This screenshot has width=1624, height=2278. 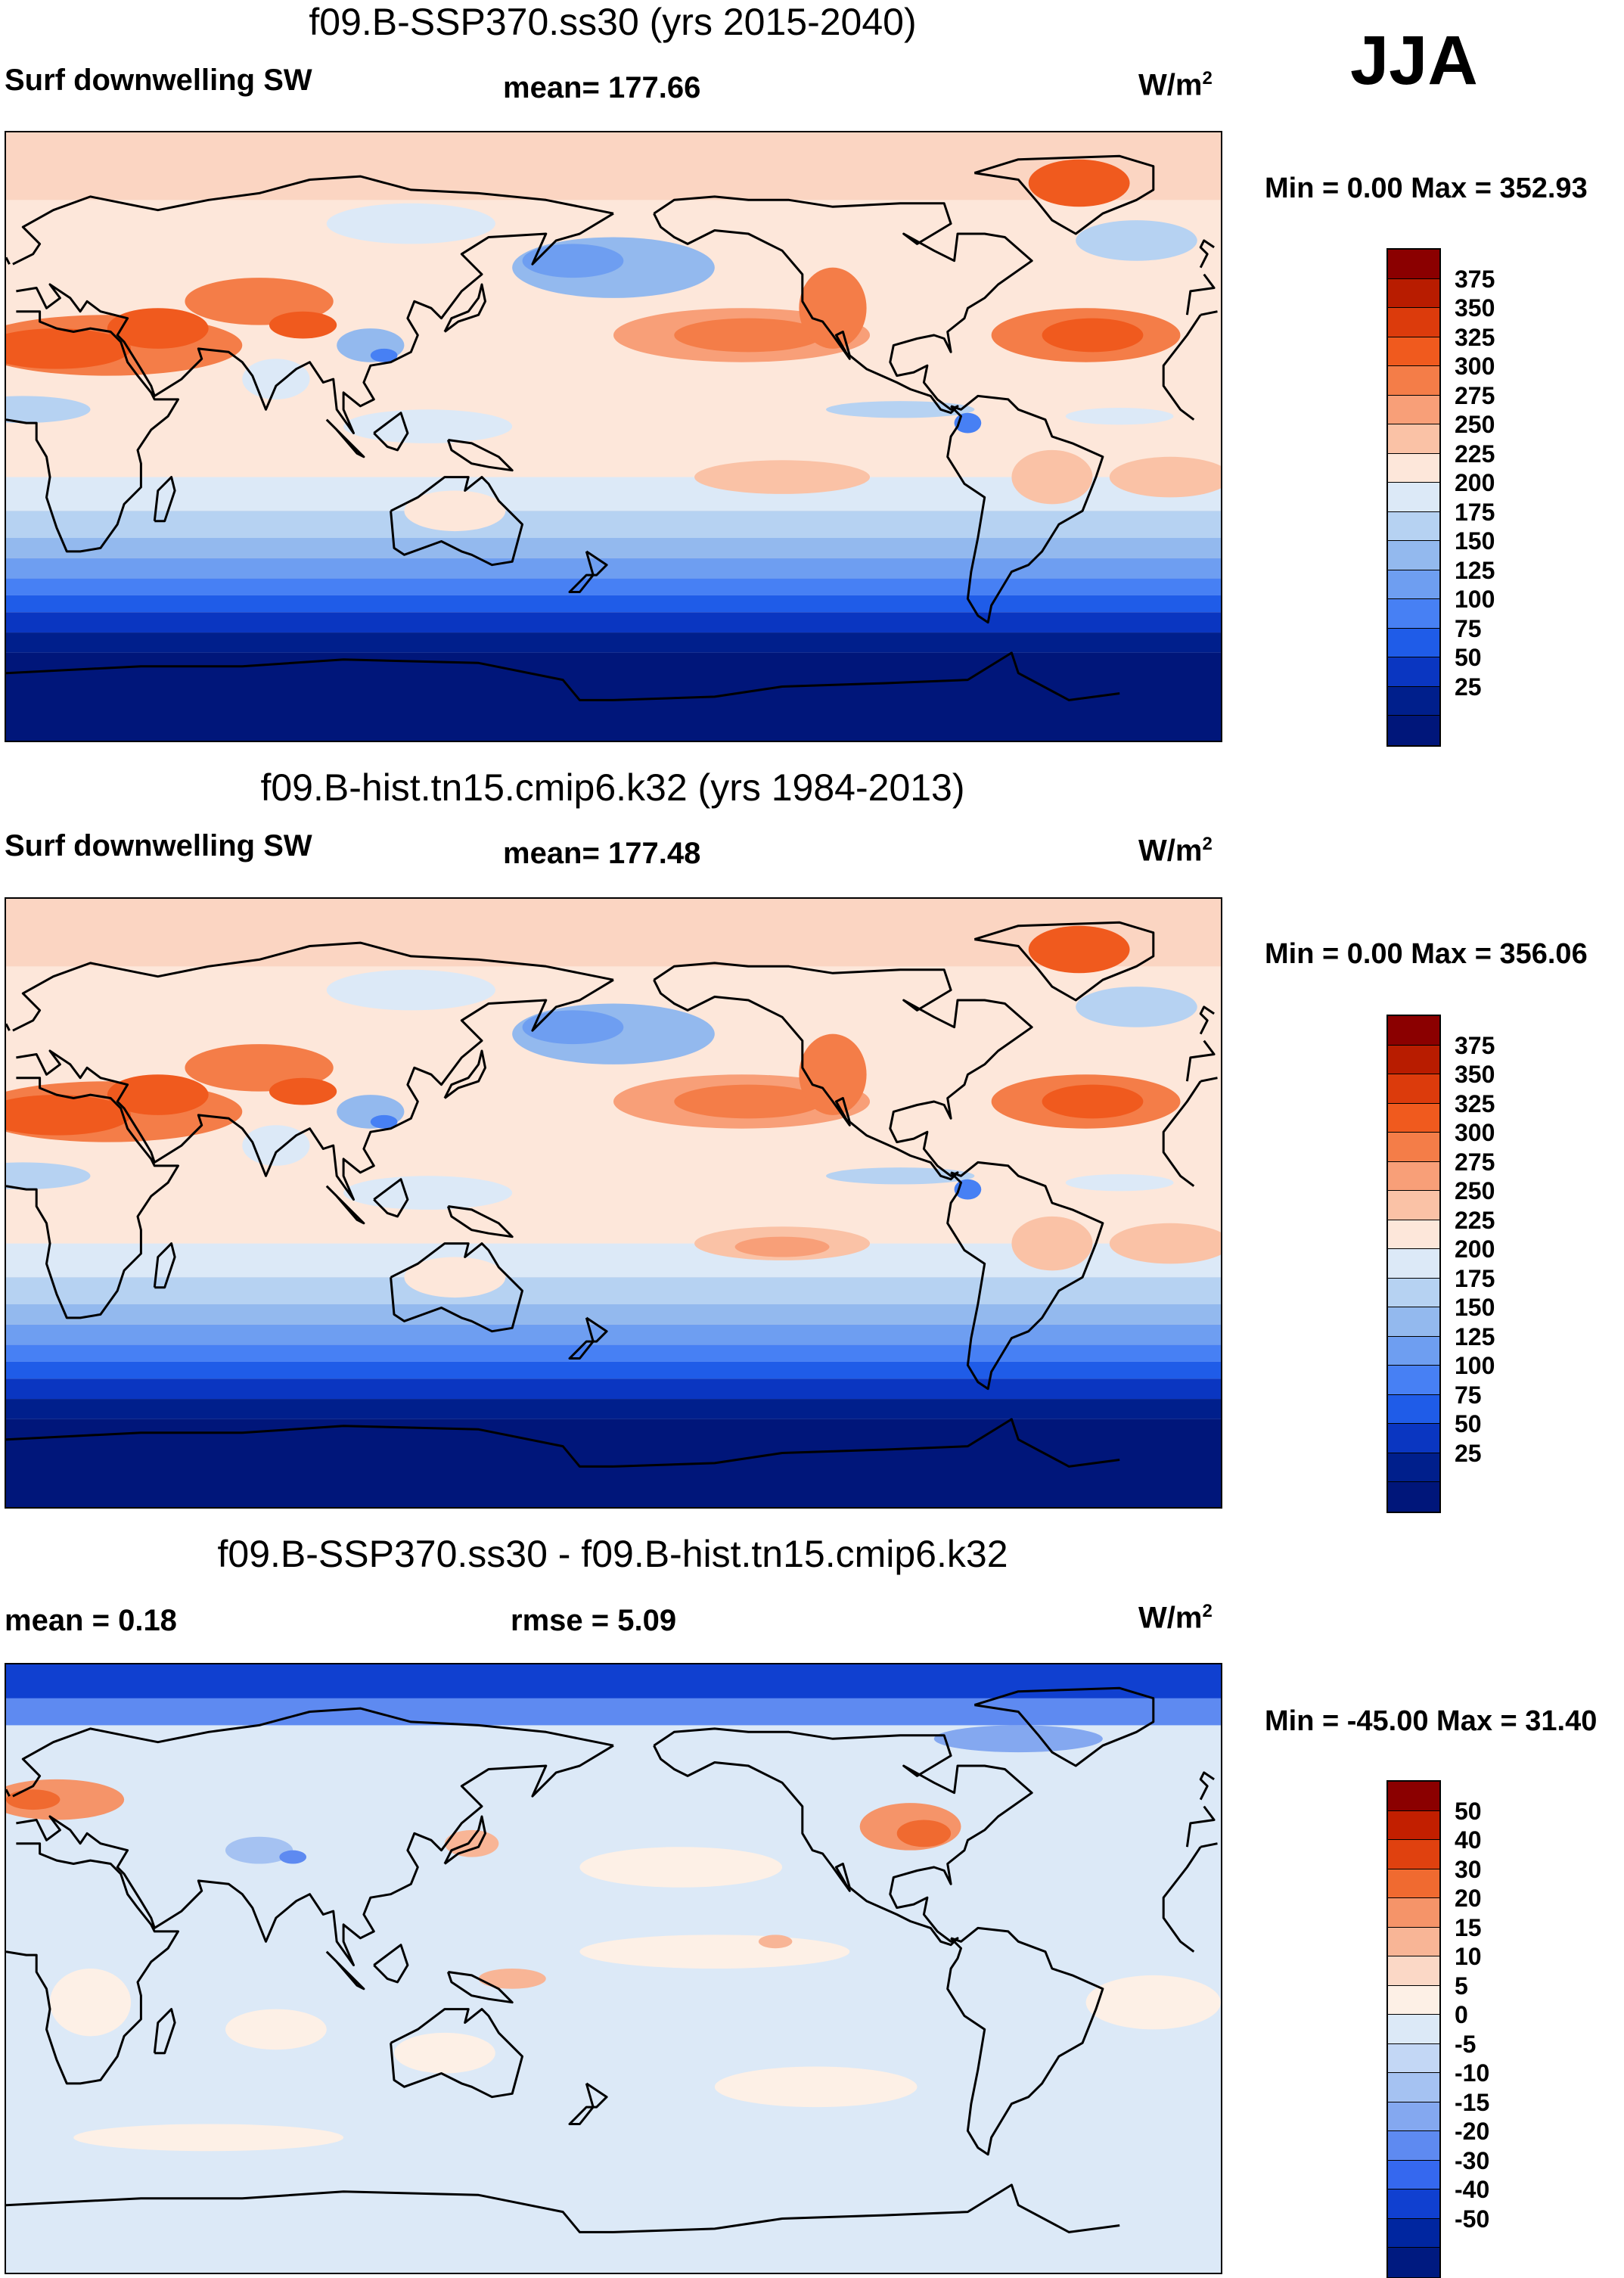 What do you see at coordinates (158, 845) in the screenshot?
I see `panel-2-variable-label: Surf downwelling SW` at bounding box center [158, 845].